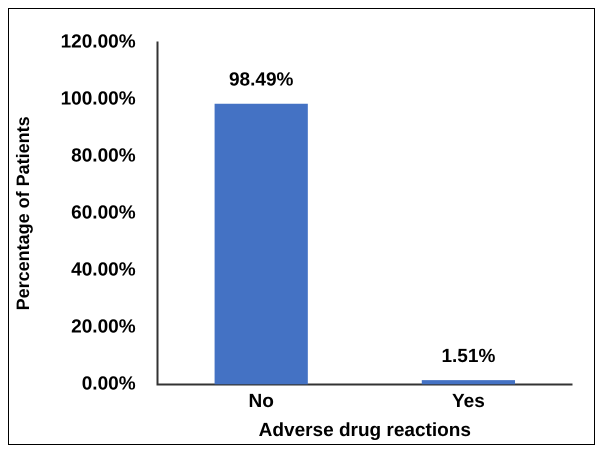 Image resolution: width=603 pixels, height=453 pixels. What do you see at coordinates (468, 356) in the screenshot?
I see `data-label: 1.51%` at bounding box center [468, 356].